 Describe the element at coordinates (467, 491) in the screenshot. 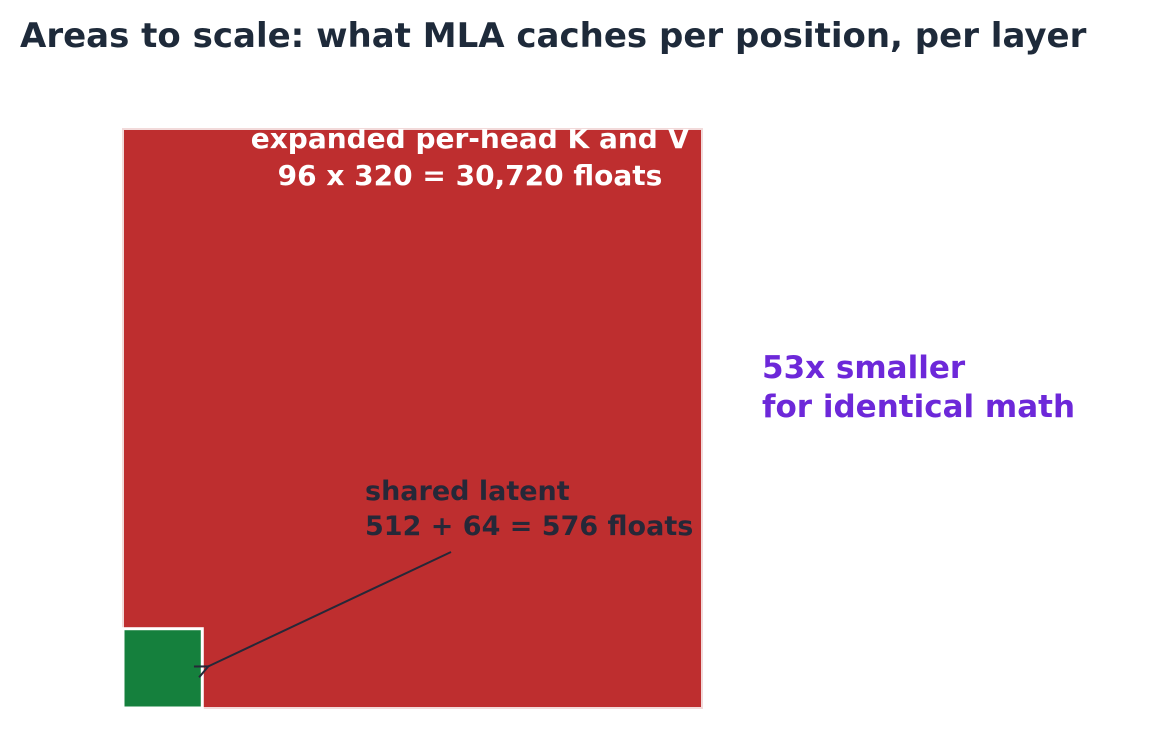

I see `shared-latent-label-line1: shared latent` at that location.